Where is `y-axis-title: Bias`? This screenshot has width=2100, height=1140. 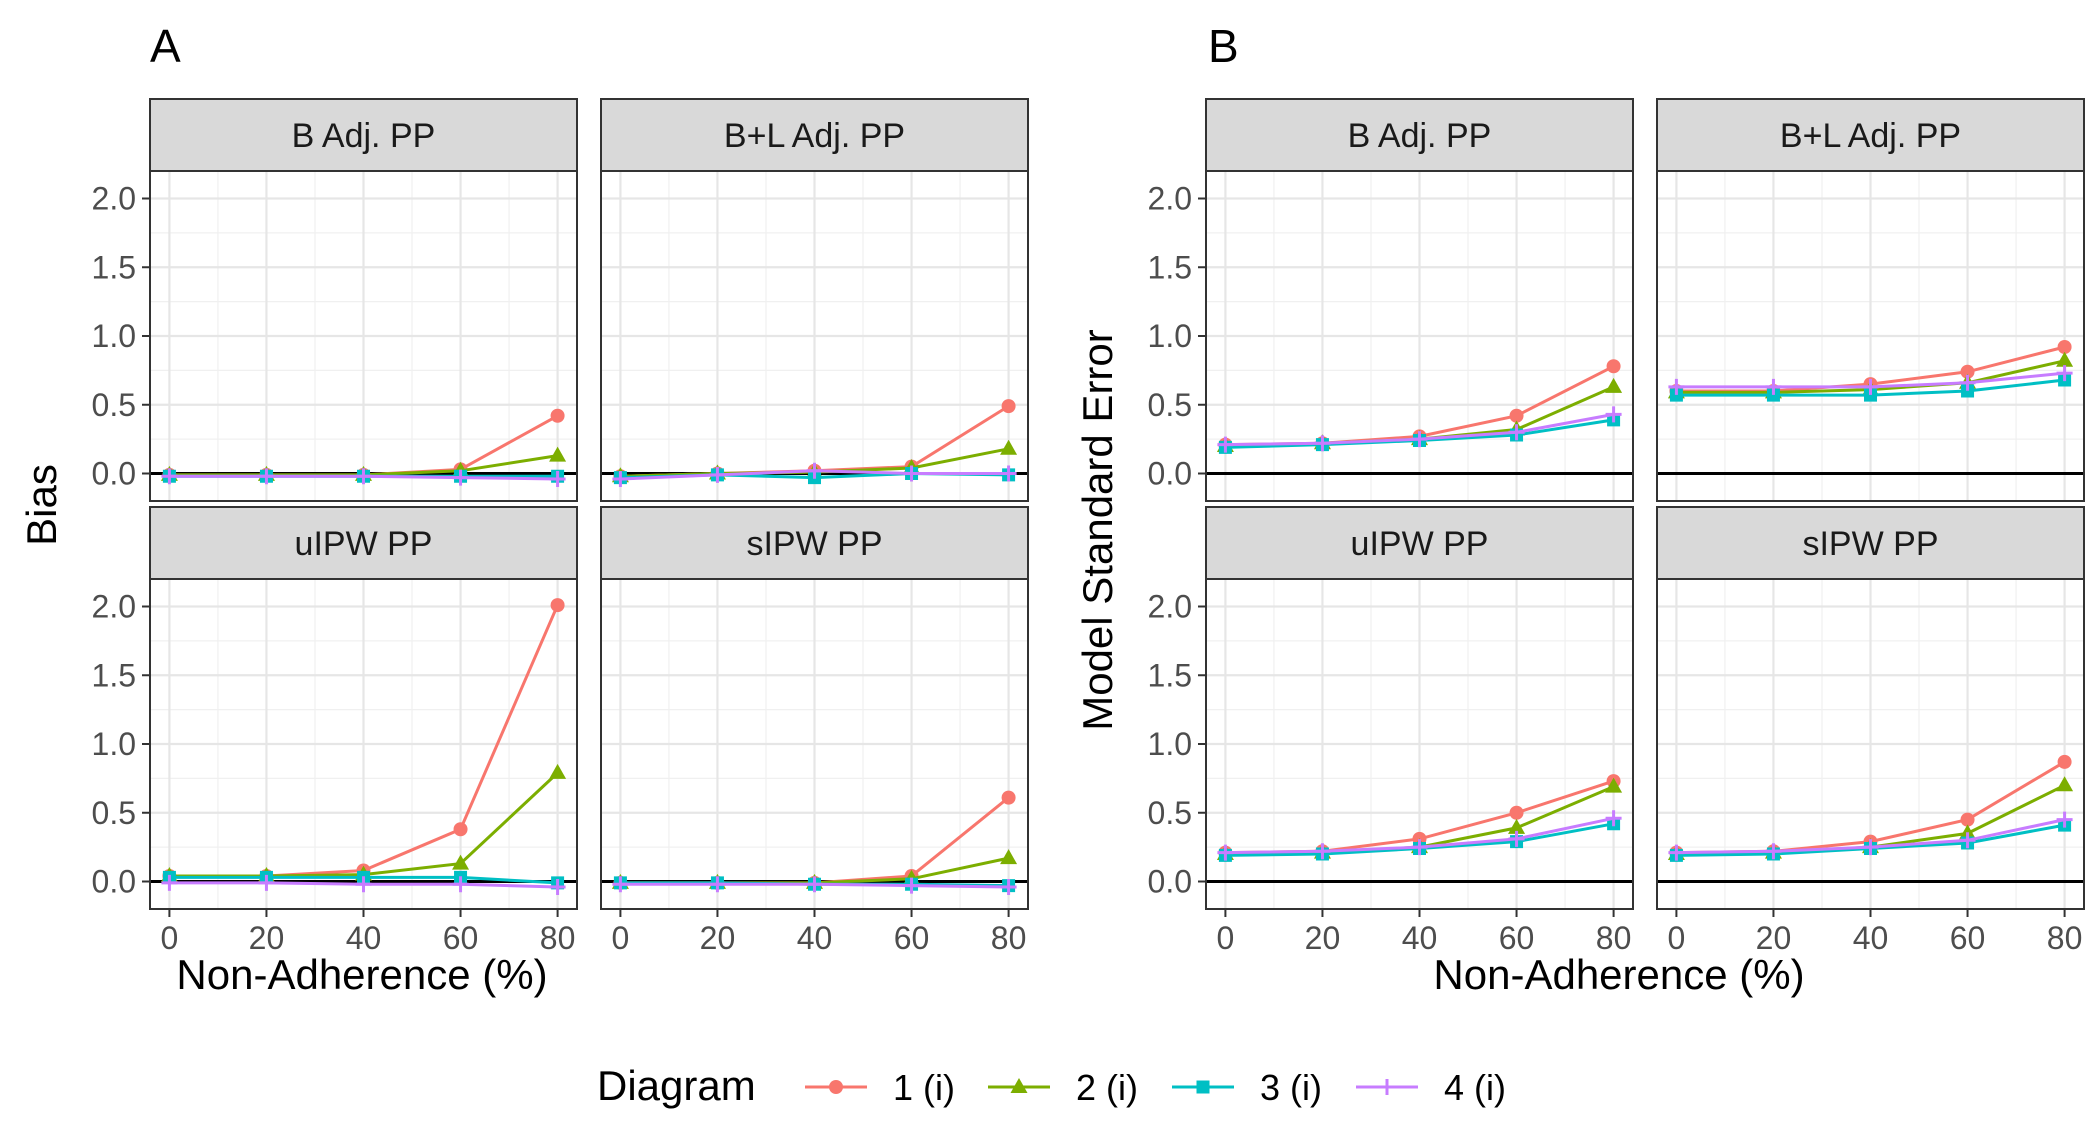 y-axis-title: Bias is located at coordinates (41, 505).